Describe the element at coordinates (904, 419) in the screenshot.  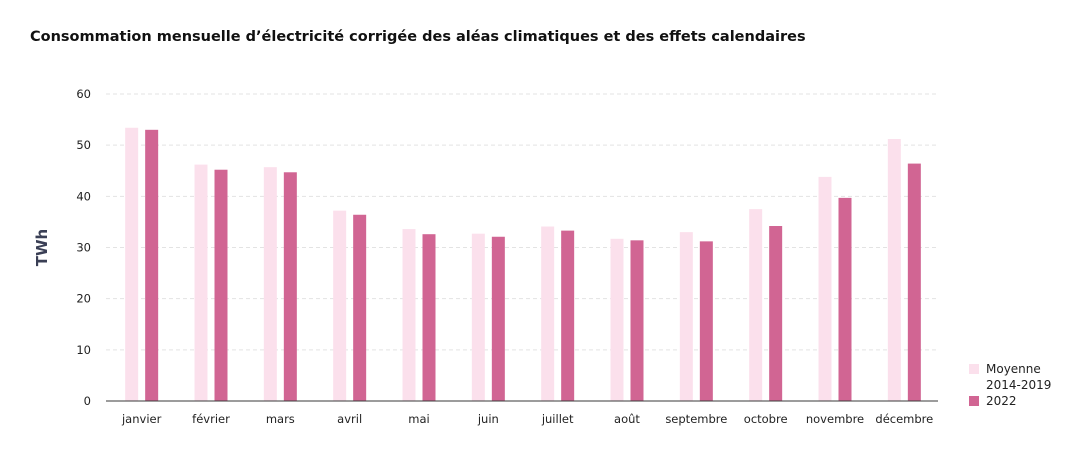
I see `x-tick-label: décembre` at that location.